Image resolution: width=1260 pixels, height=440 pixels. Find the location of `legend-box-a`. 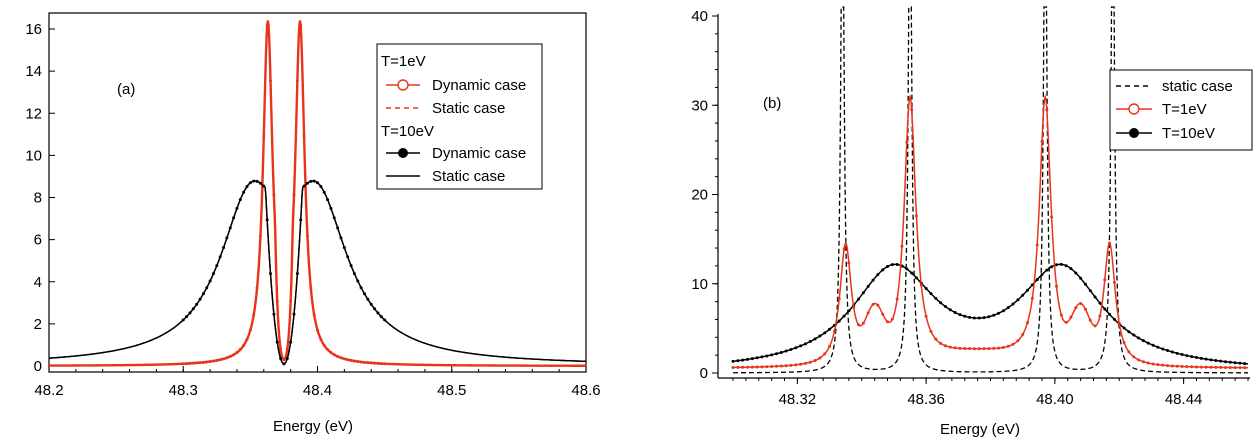

legend-box-a is located at coordinates (459, 116).